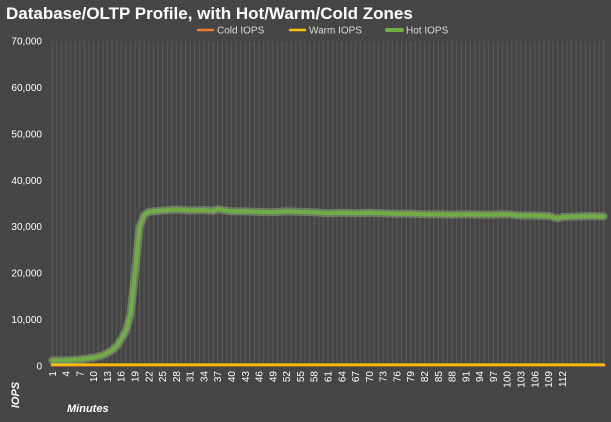  What do you see at coordinates (335, 31) in the screenshot?
I see `legend-label: Warm IOPS` at bounding box center [335, 31].